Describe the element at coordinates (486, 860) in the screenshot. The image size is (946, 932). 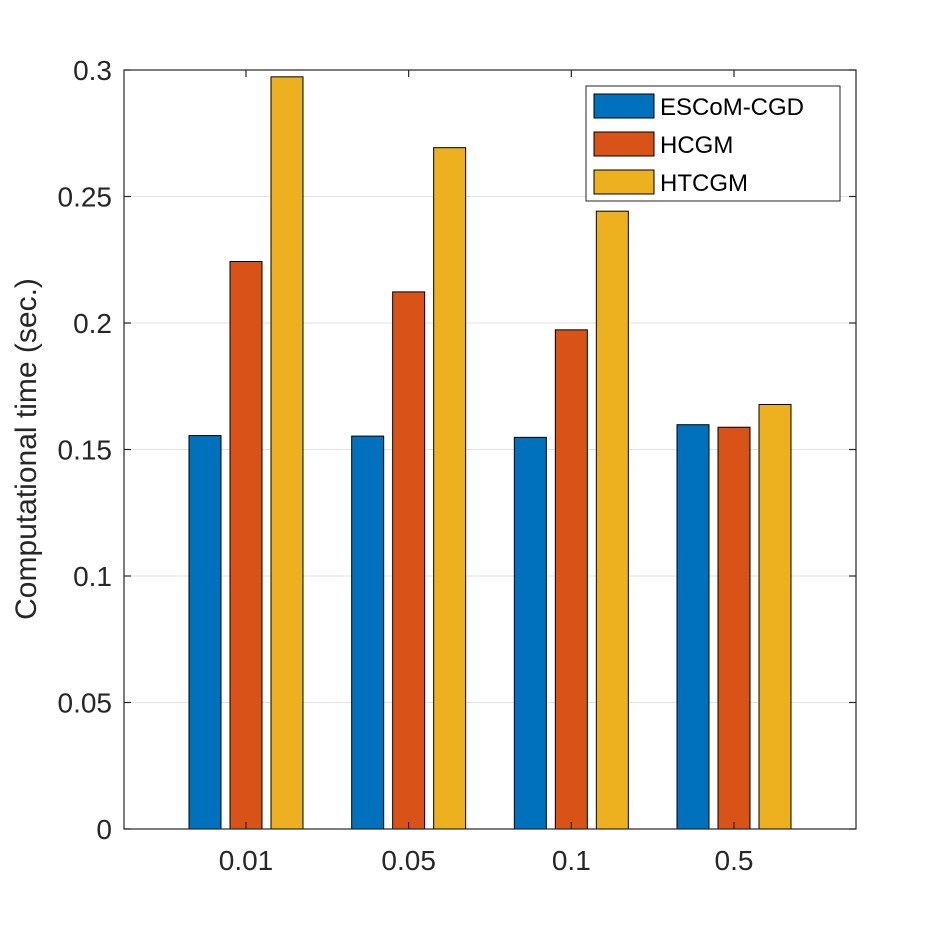
I see `x-tick-labels: 0.01 0.05 0.1 0.5` at that location.